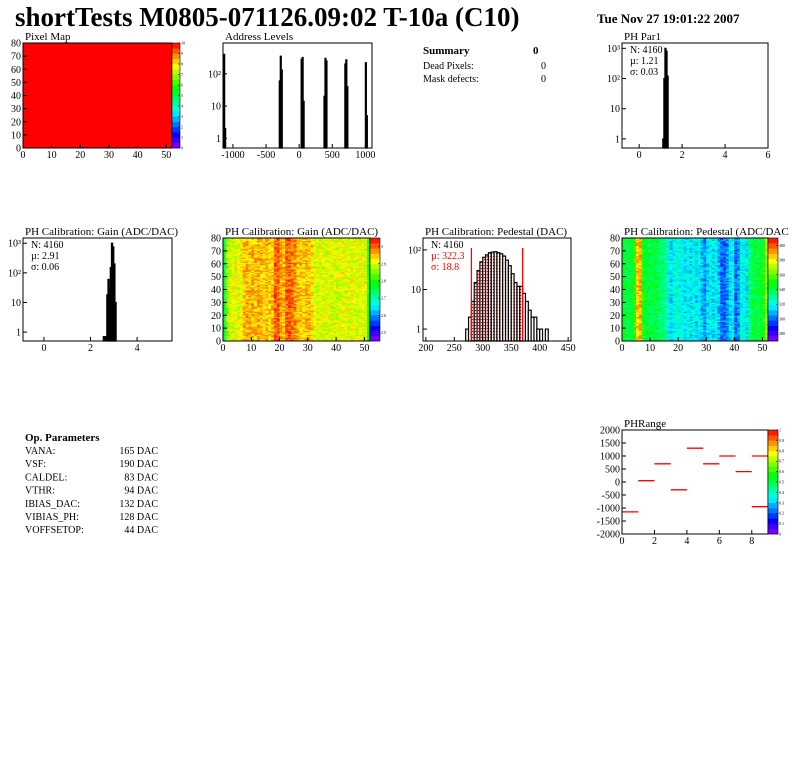  Describe the element at coordinates (182, 95) in the screenshot. I see `z-tick-label: 5` at that location.